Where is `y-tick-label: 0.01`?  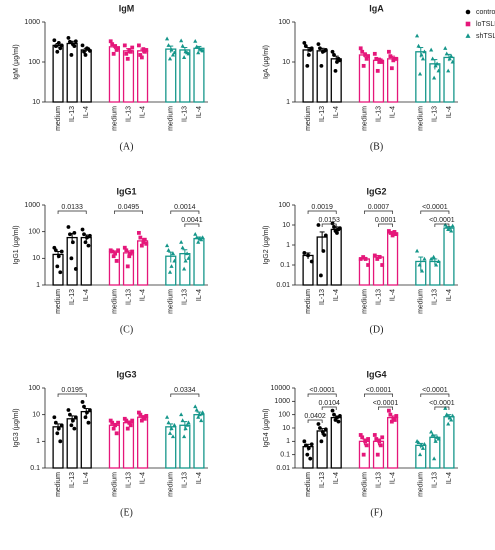
y-tick-label: 0.01 is located at coordinates (283, 468).